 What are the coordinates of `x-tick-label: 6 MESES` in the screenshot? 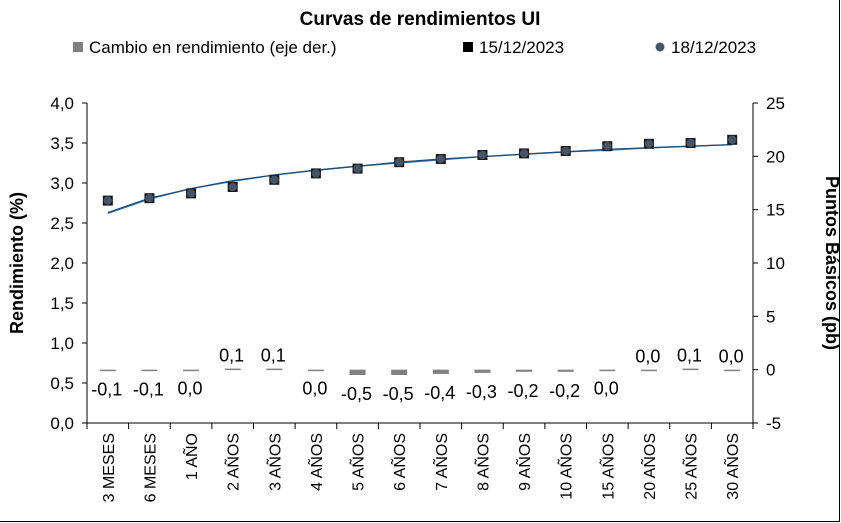 It's located at (150, 467).